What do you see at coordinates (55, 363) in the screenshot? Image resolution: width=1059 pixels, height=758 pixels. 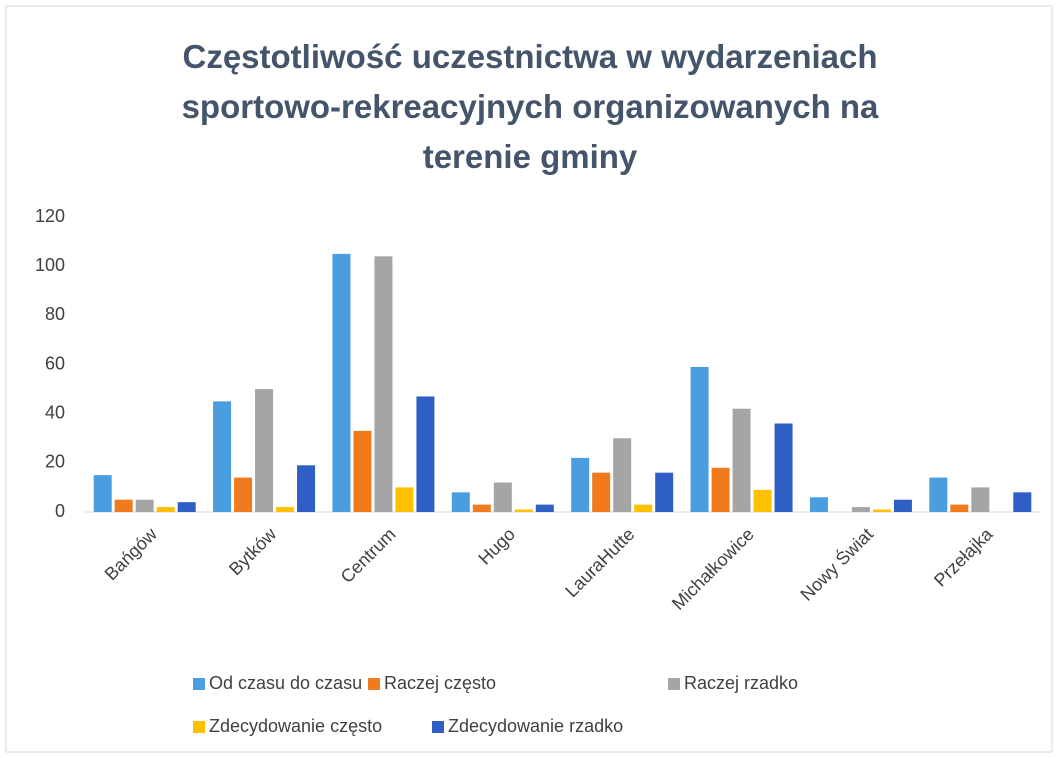 I see `y-tick-label: 60` at bounding box center [55, 363].